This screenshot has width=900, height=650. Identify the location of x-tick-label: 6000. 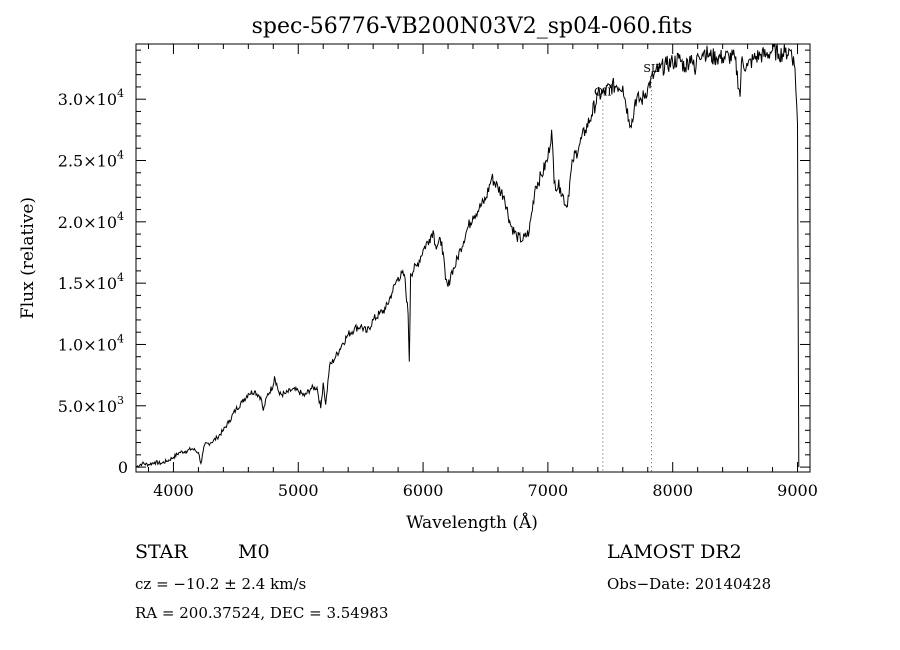
(423, 490).